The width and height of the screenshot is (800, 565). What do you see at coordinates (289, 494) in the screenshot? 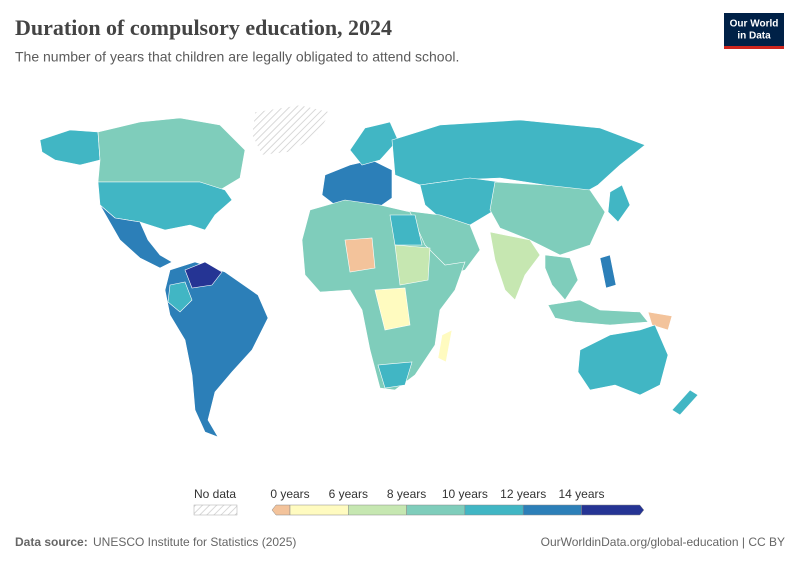
I see `legend-label: 0 years` at bounding box center [289, 494].